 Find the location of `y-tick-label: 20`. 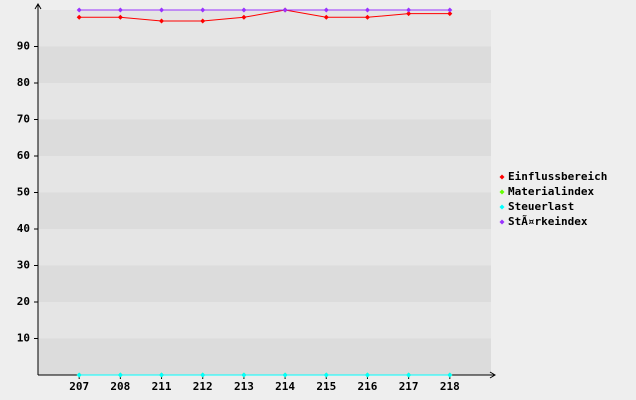

y-tick-label: 20 is located at coordinates (23, 301).